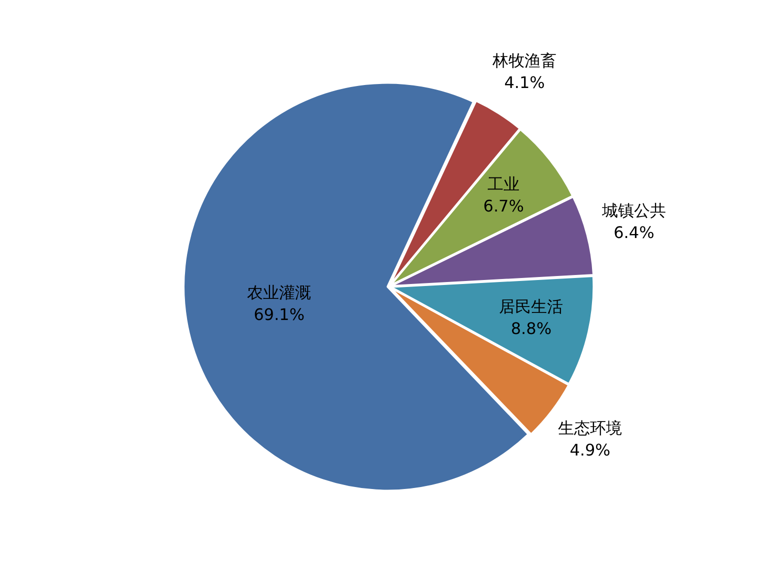  What do you see at coordinates (531, 306) in the screenshot?
I see `slice-label: 居民生活` at bounding box center [531, 306].